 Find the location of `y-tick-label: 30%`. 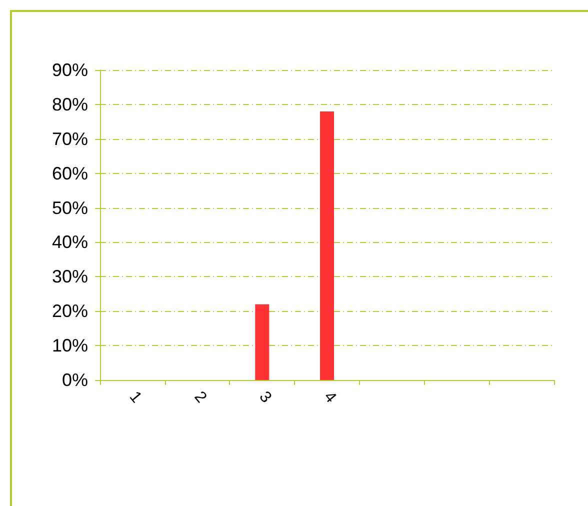

y-tick-label: 30% is located at coordinates (70, 276).